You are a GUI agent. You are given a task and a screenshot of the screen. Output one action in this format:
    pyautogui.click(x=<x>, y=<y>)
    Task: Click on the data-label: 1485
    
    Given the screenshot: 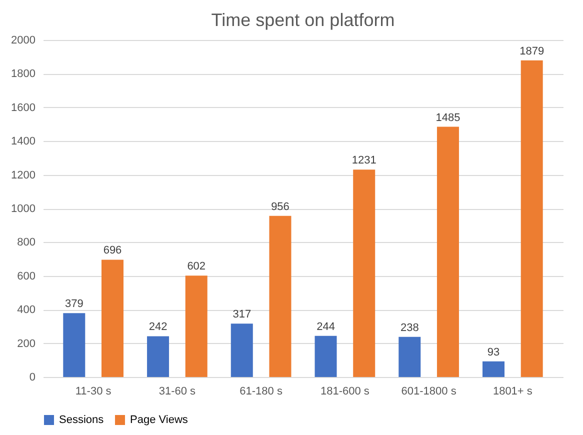 What is the action you would take?
    pyautogui.click(x=448, y=118)
    